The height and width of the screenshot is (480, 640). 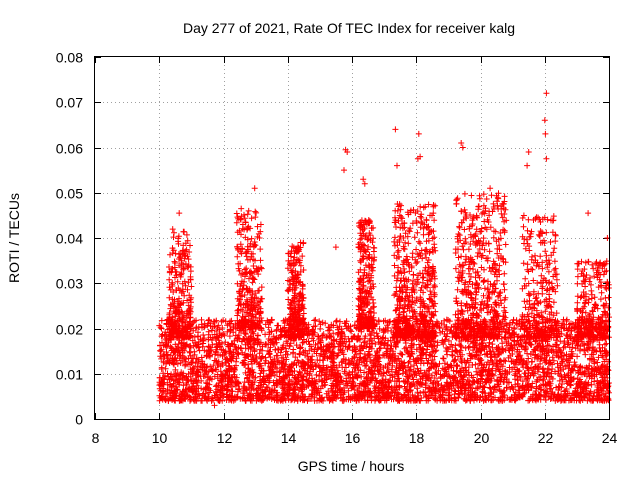 I want to click on x-tick-label: 18, so click(x=417, y=438).